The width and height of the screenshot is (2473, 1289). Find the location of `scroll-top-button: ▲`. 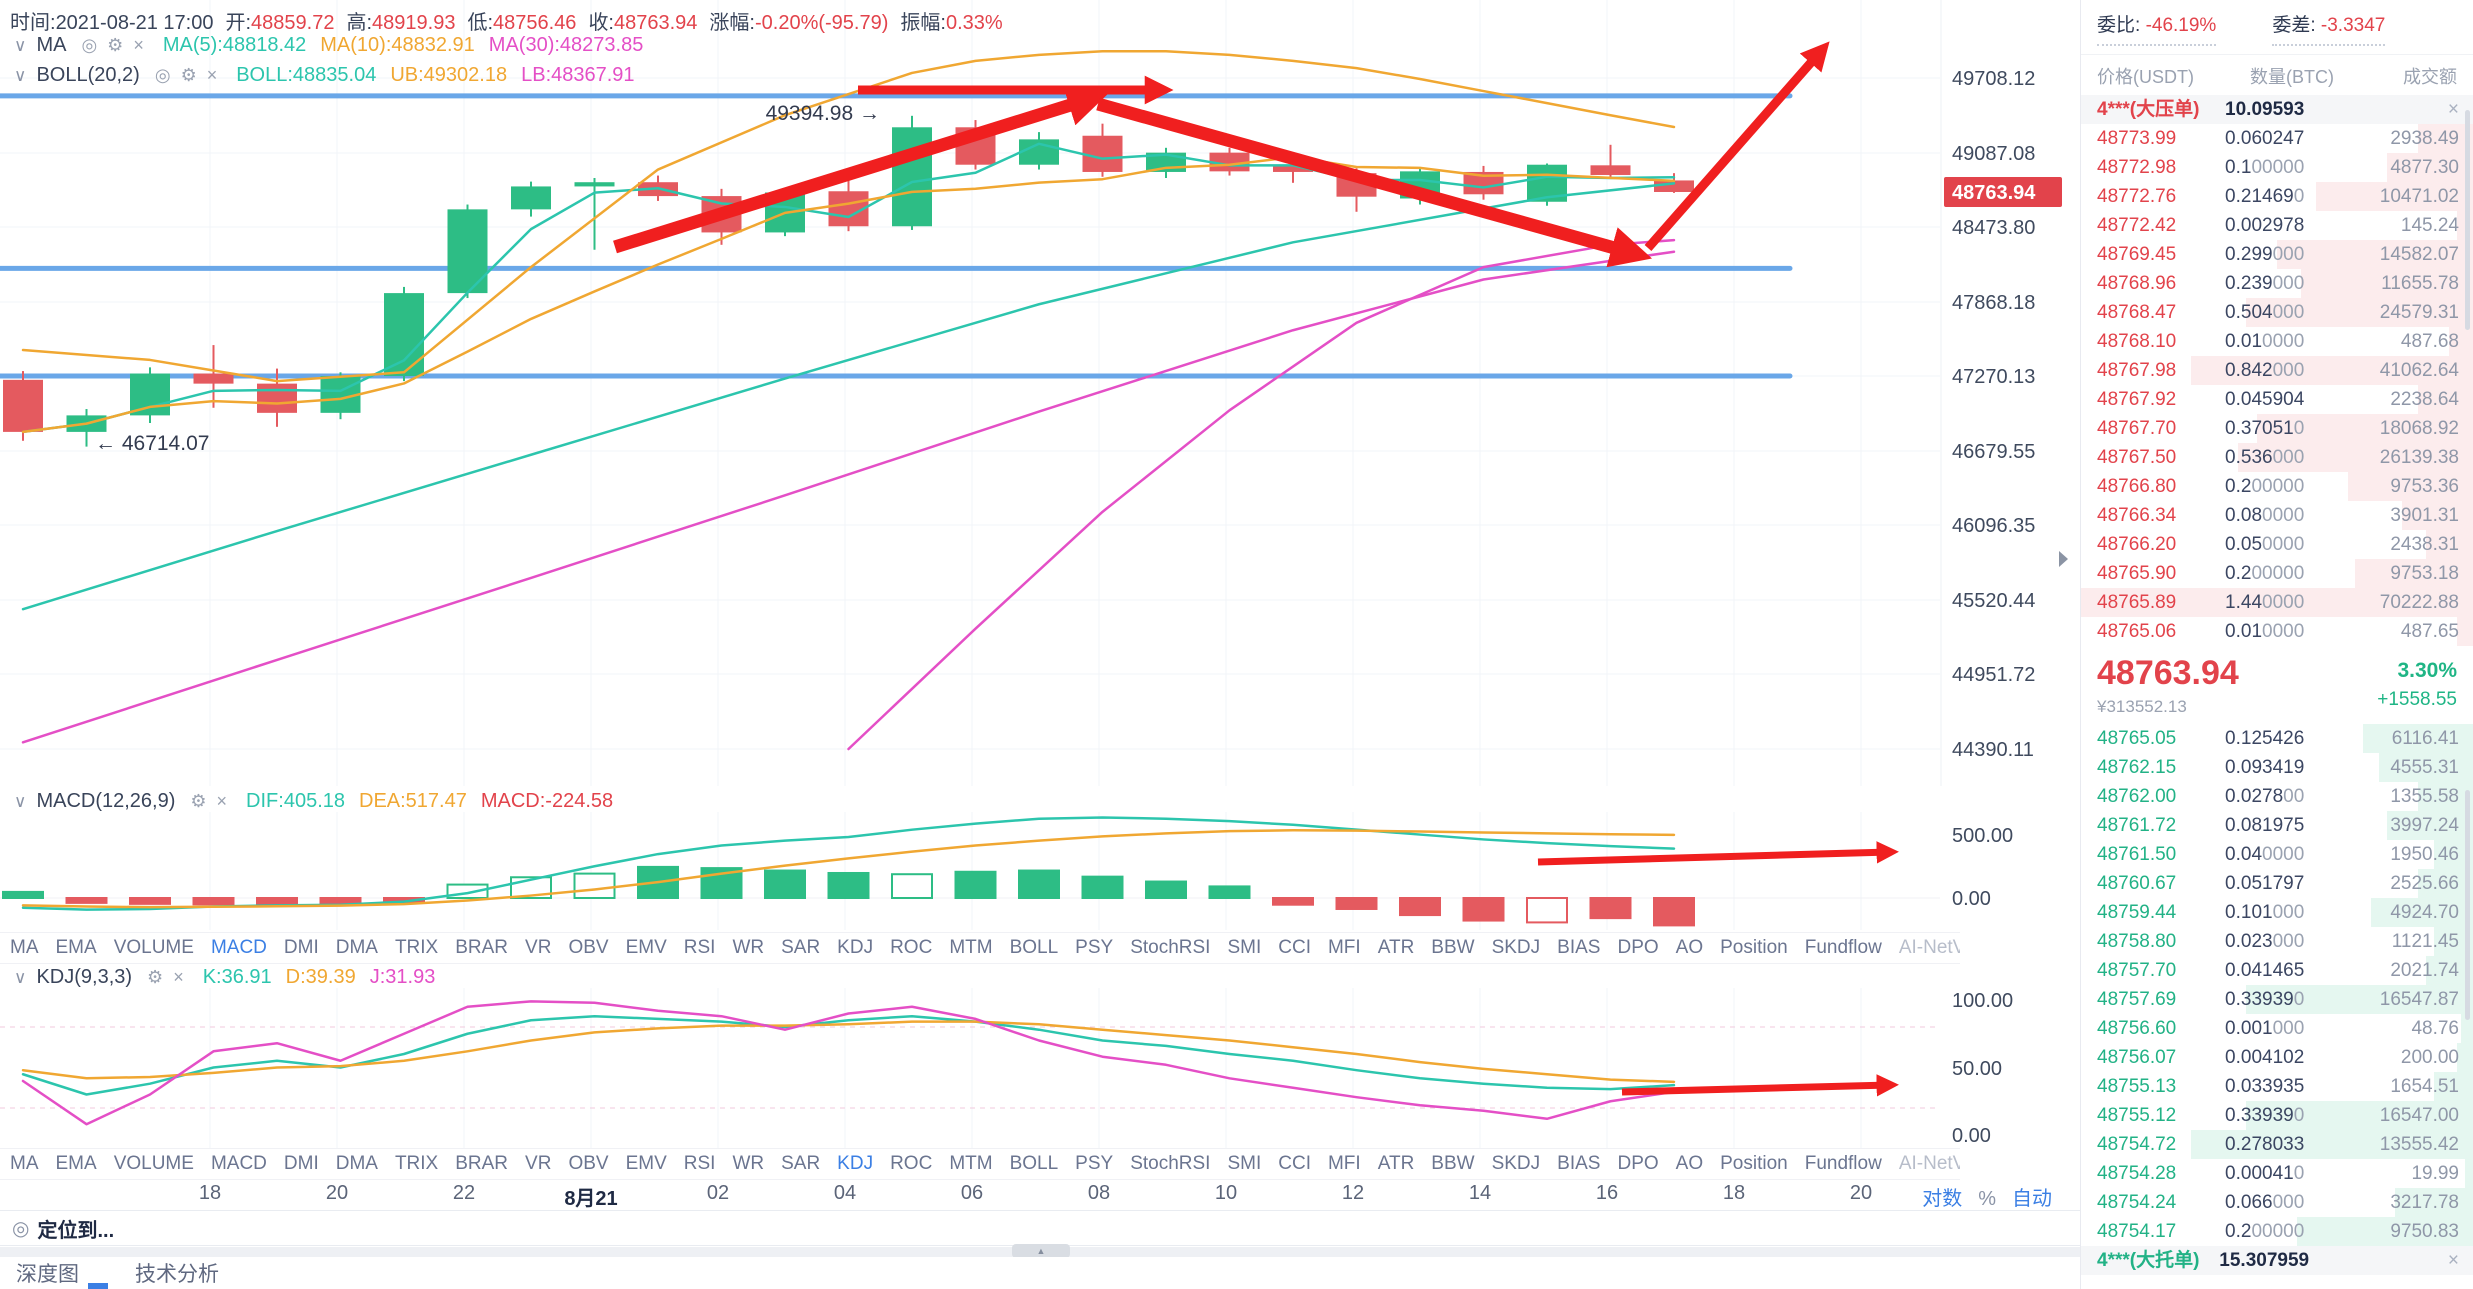

scroll-top-button: ▲ is located at coordinates (1041, 1251).